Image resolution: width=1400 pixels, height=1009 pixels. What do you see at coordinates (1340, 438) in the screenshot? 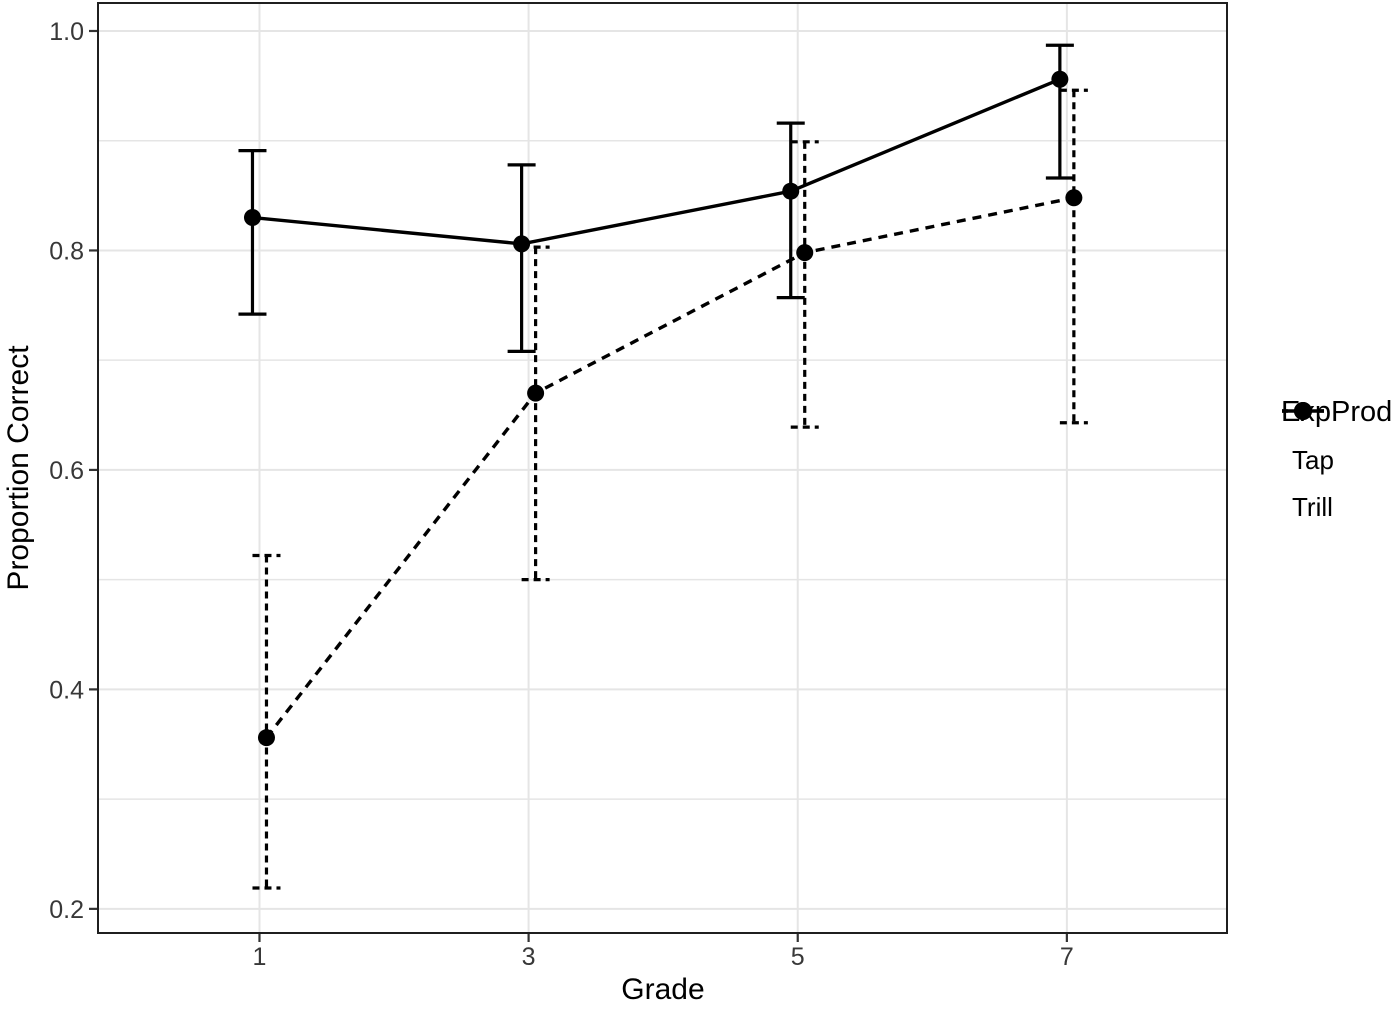
I see `legend-entry-tap: Tap` at bounding box center [1340, 438].